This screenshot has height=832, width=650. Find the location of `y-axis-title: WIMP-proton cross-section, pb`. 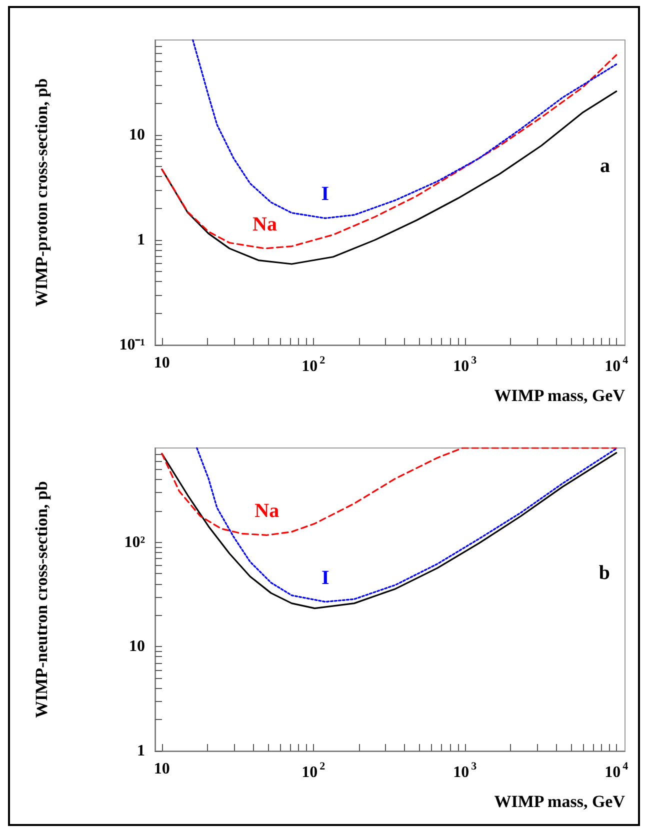

y-axis-title: WIMP-proton cross-section, pb is located at coordinates (41, 192).